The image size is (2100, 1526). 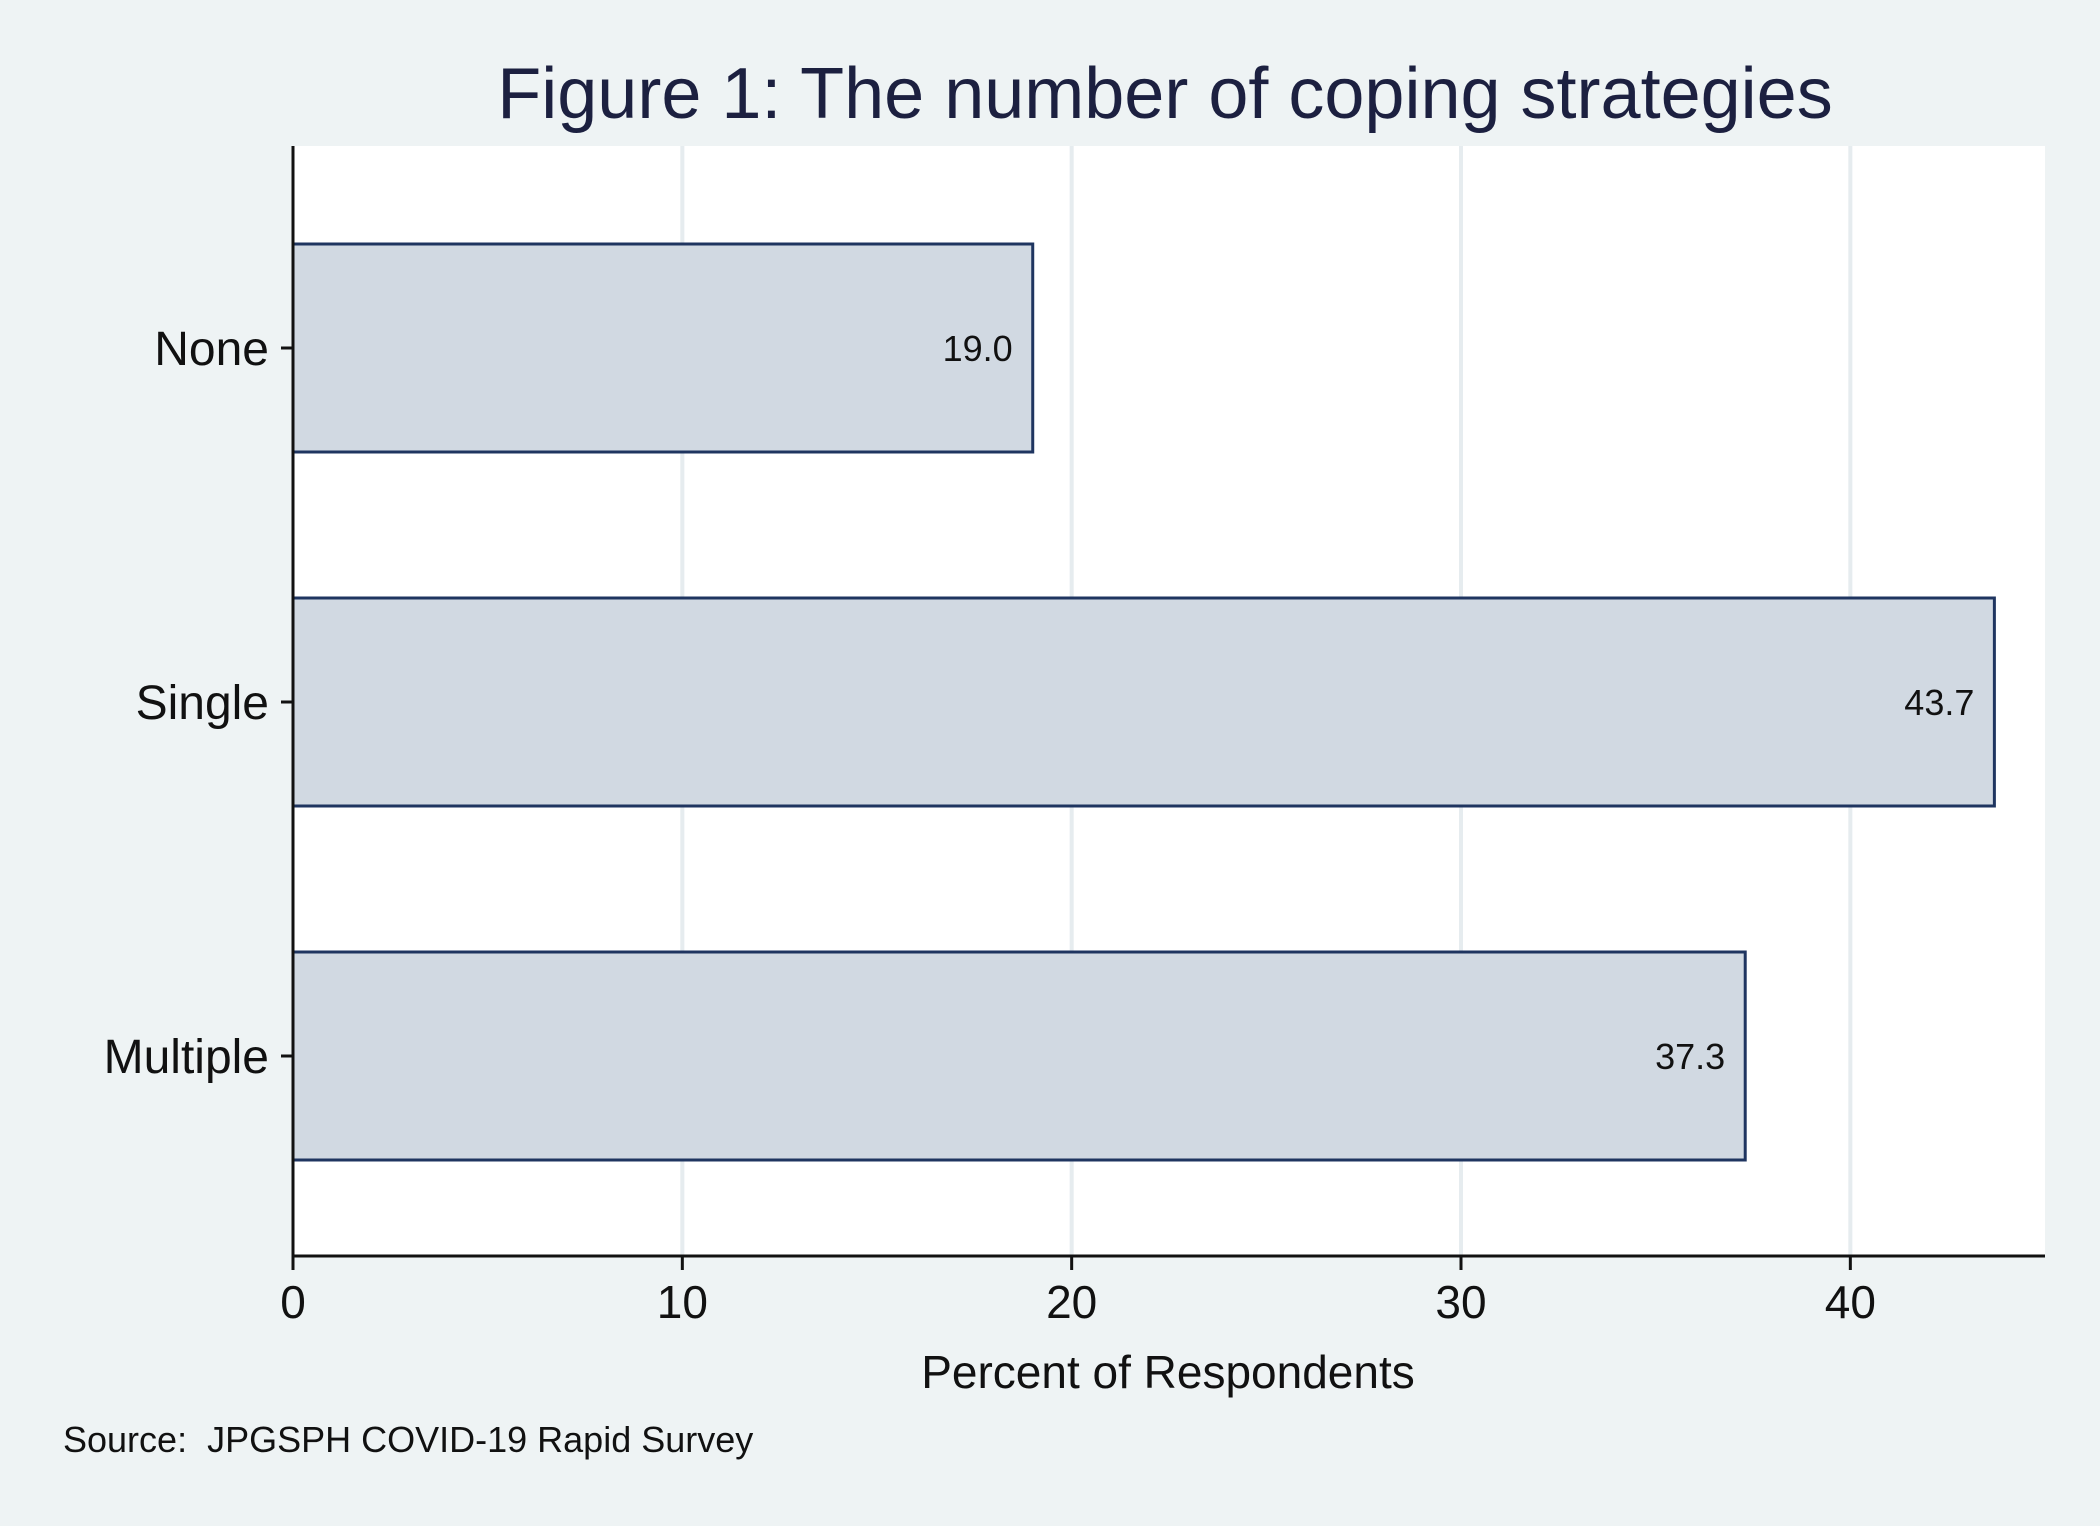 I want to click on x-tick-label: 0, so click(x=293, y=1302).